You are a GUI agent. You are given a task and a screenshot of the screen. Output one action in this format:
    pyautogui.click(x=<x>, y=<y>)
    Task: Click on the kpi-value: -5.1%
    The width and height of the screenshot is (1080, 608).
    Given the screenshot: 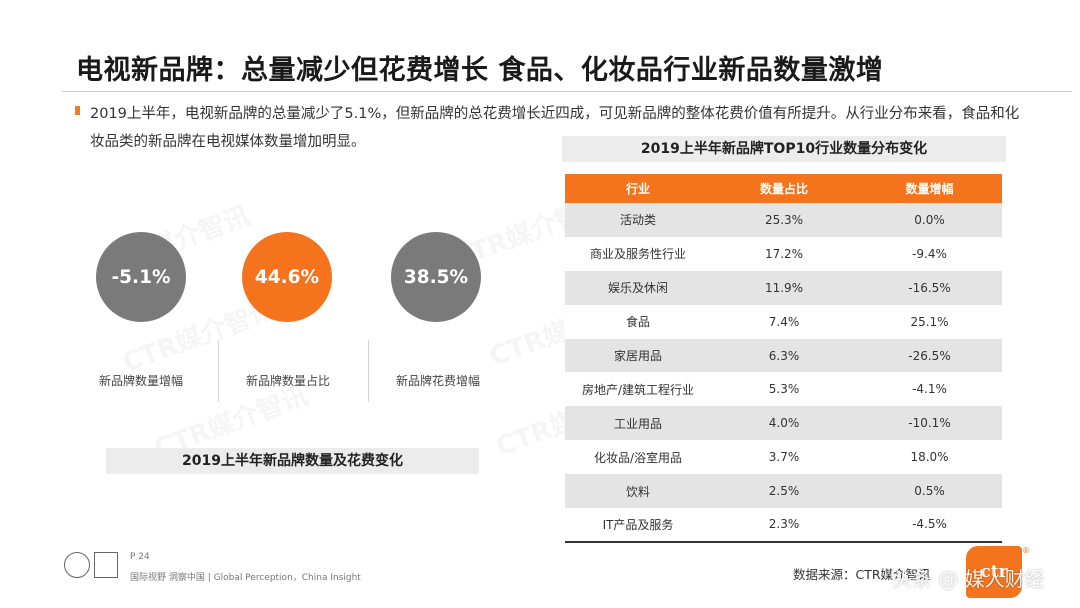 What is the action you would take?
    pyautogui.click(x=141, y=277)
    